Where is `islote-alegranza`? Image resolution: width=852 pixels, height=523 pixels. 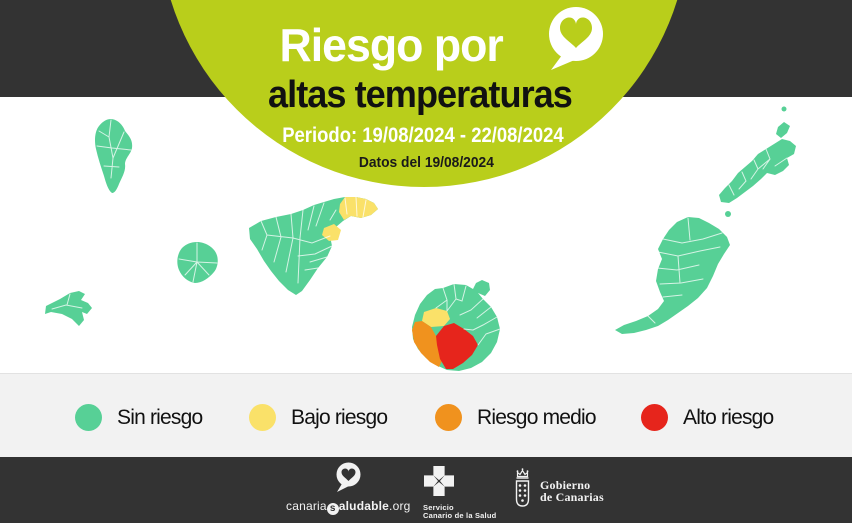 islote-alegranza is located at coordinates (784, 109).